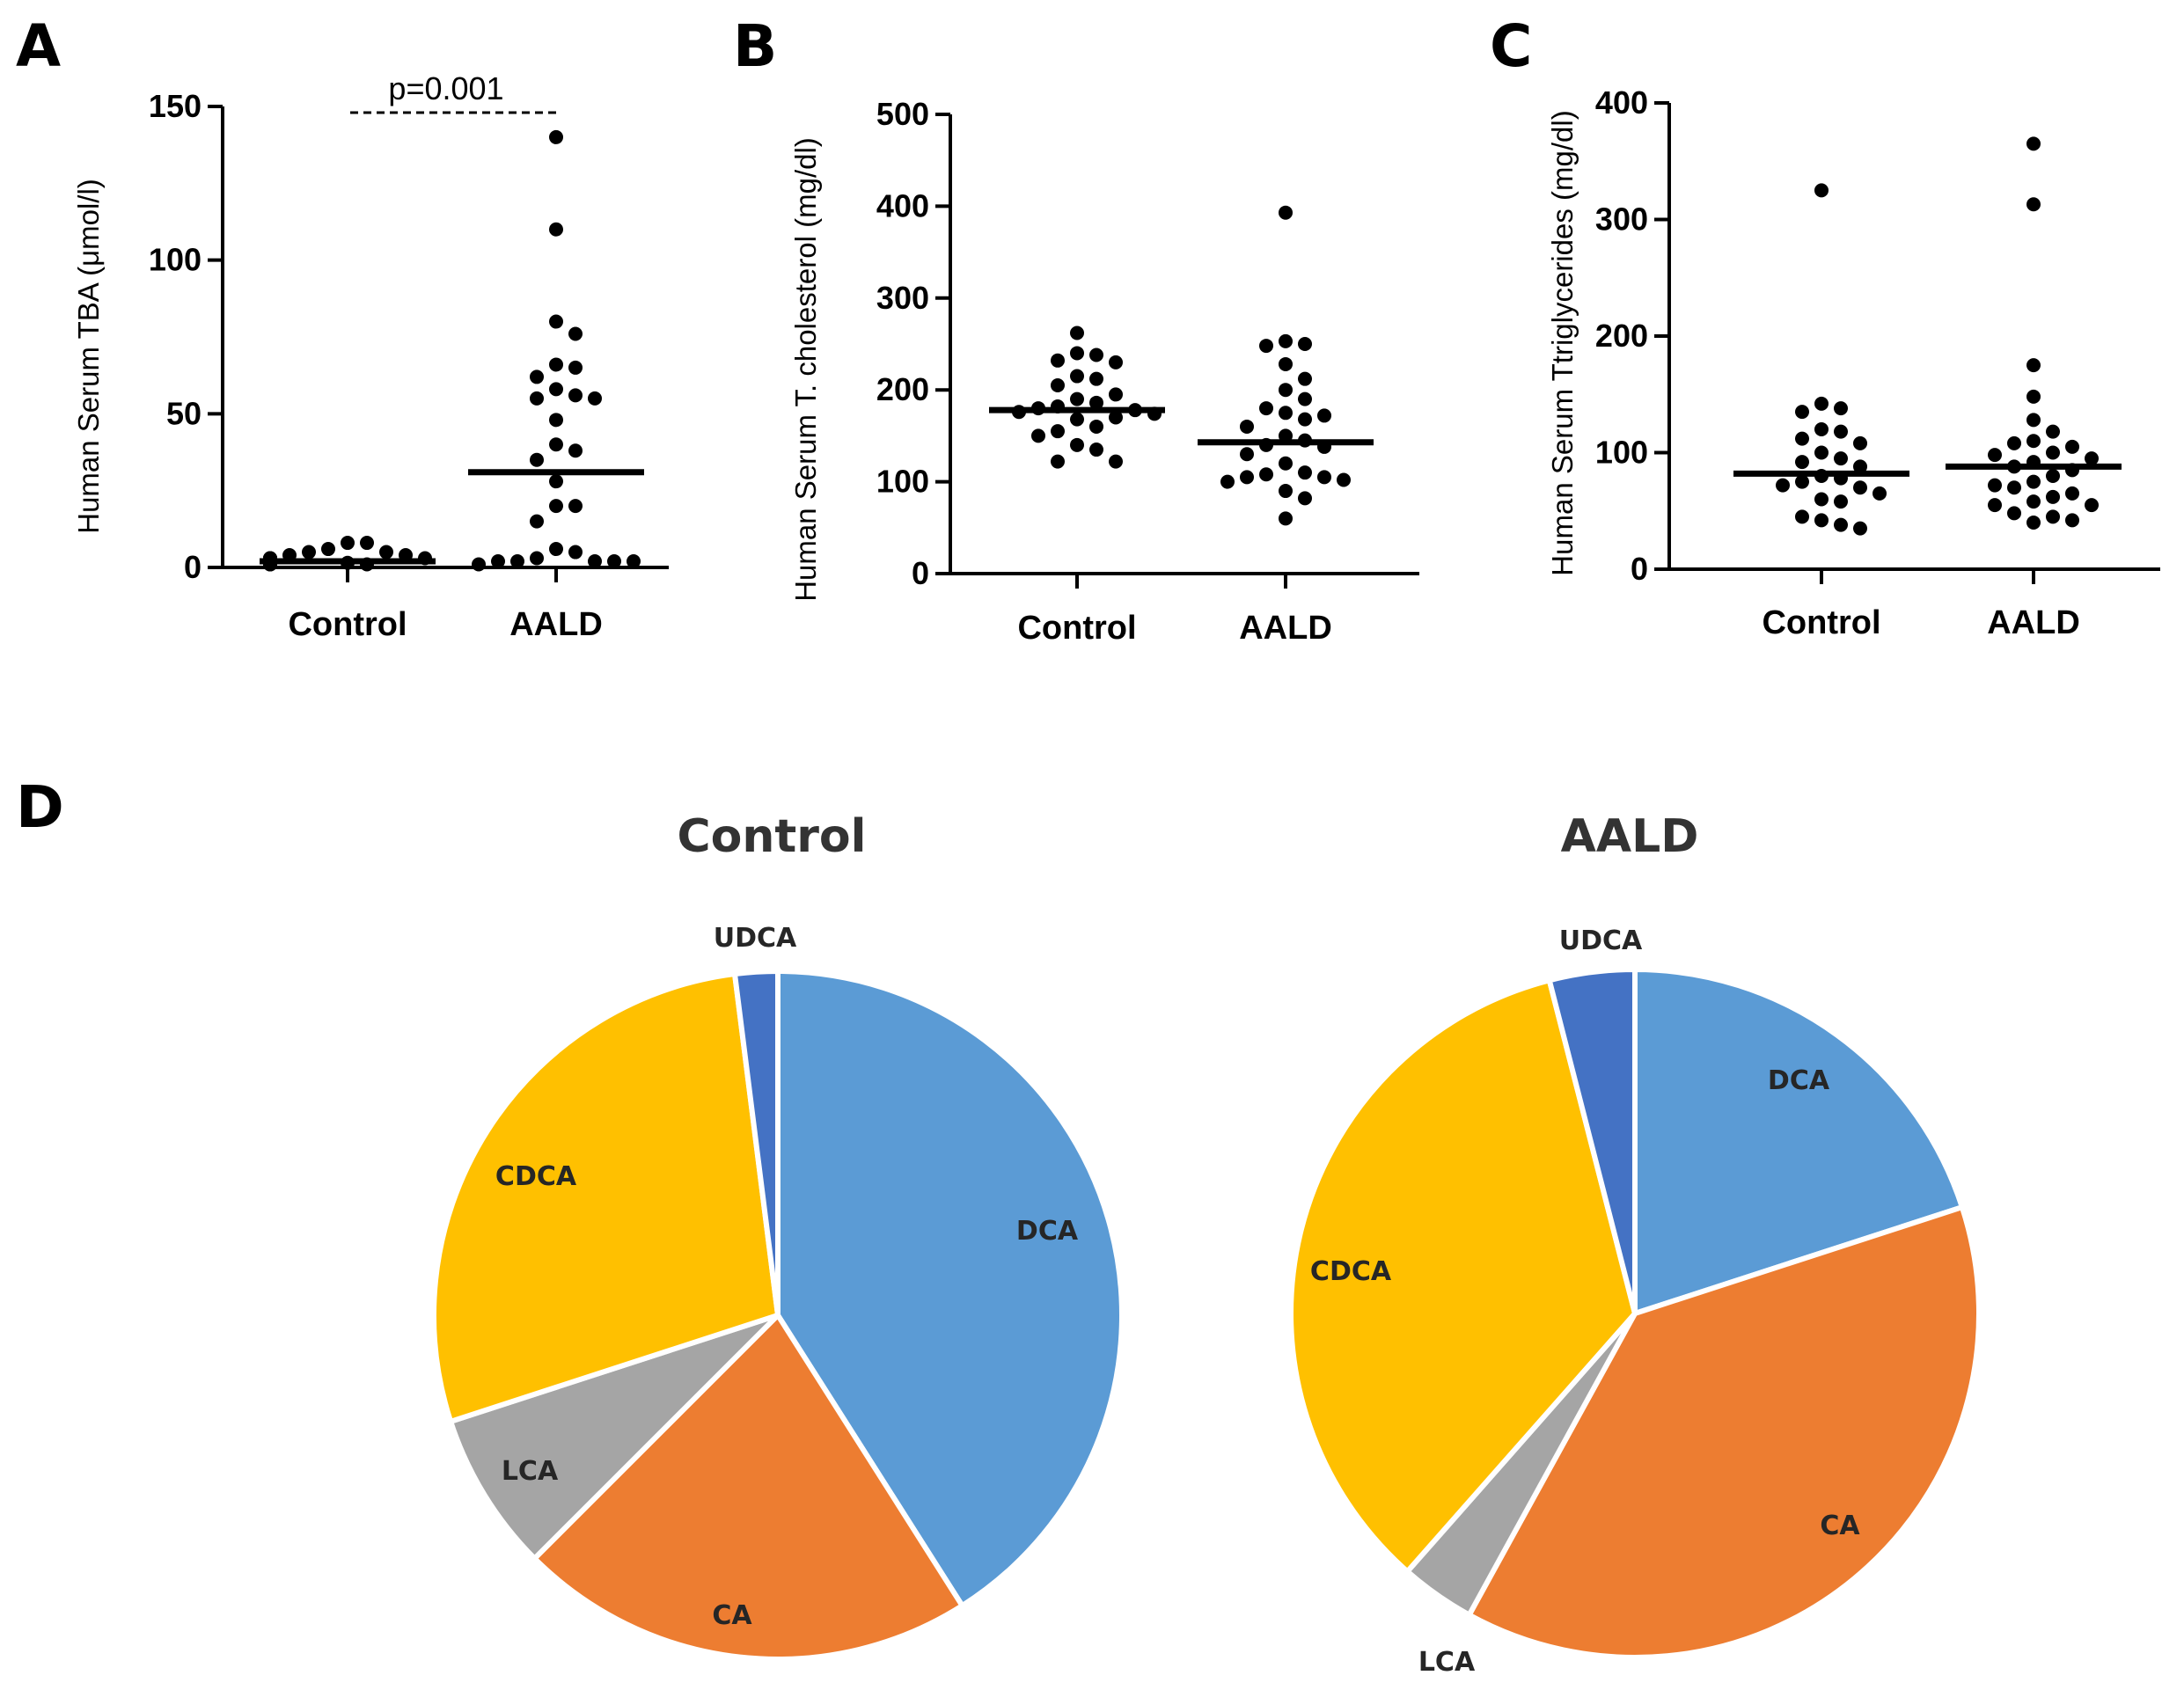 This screenshot has height=1690, width=2184. I want to click on y-tick-label-b-1: 100, so click(902, 482).